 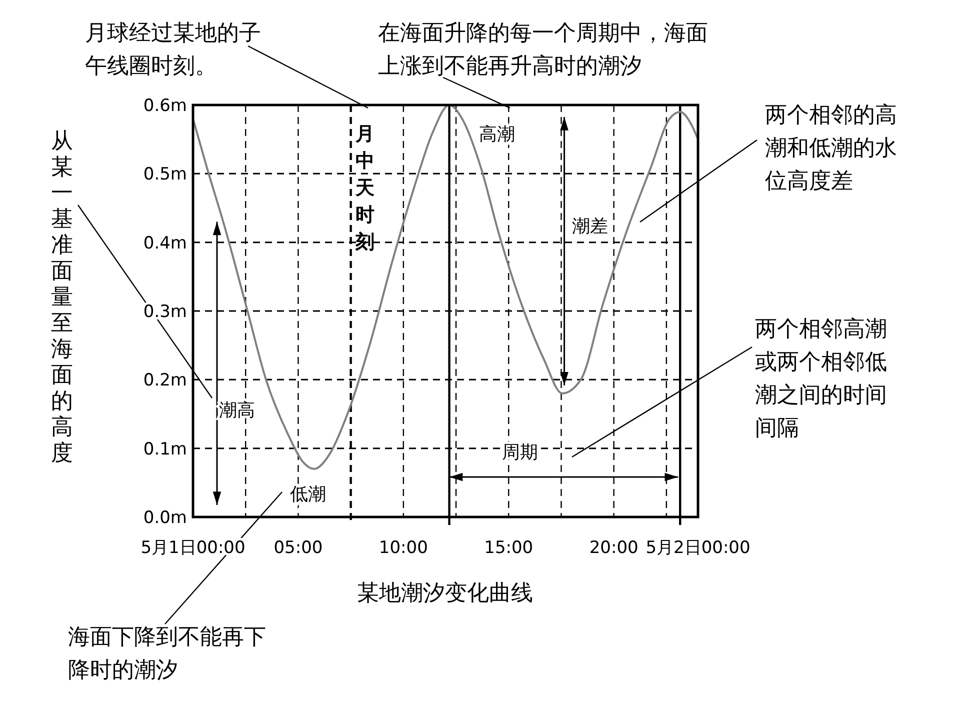 I want to click on y-tick-label: 0.6m, so click(x=165, y=106).